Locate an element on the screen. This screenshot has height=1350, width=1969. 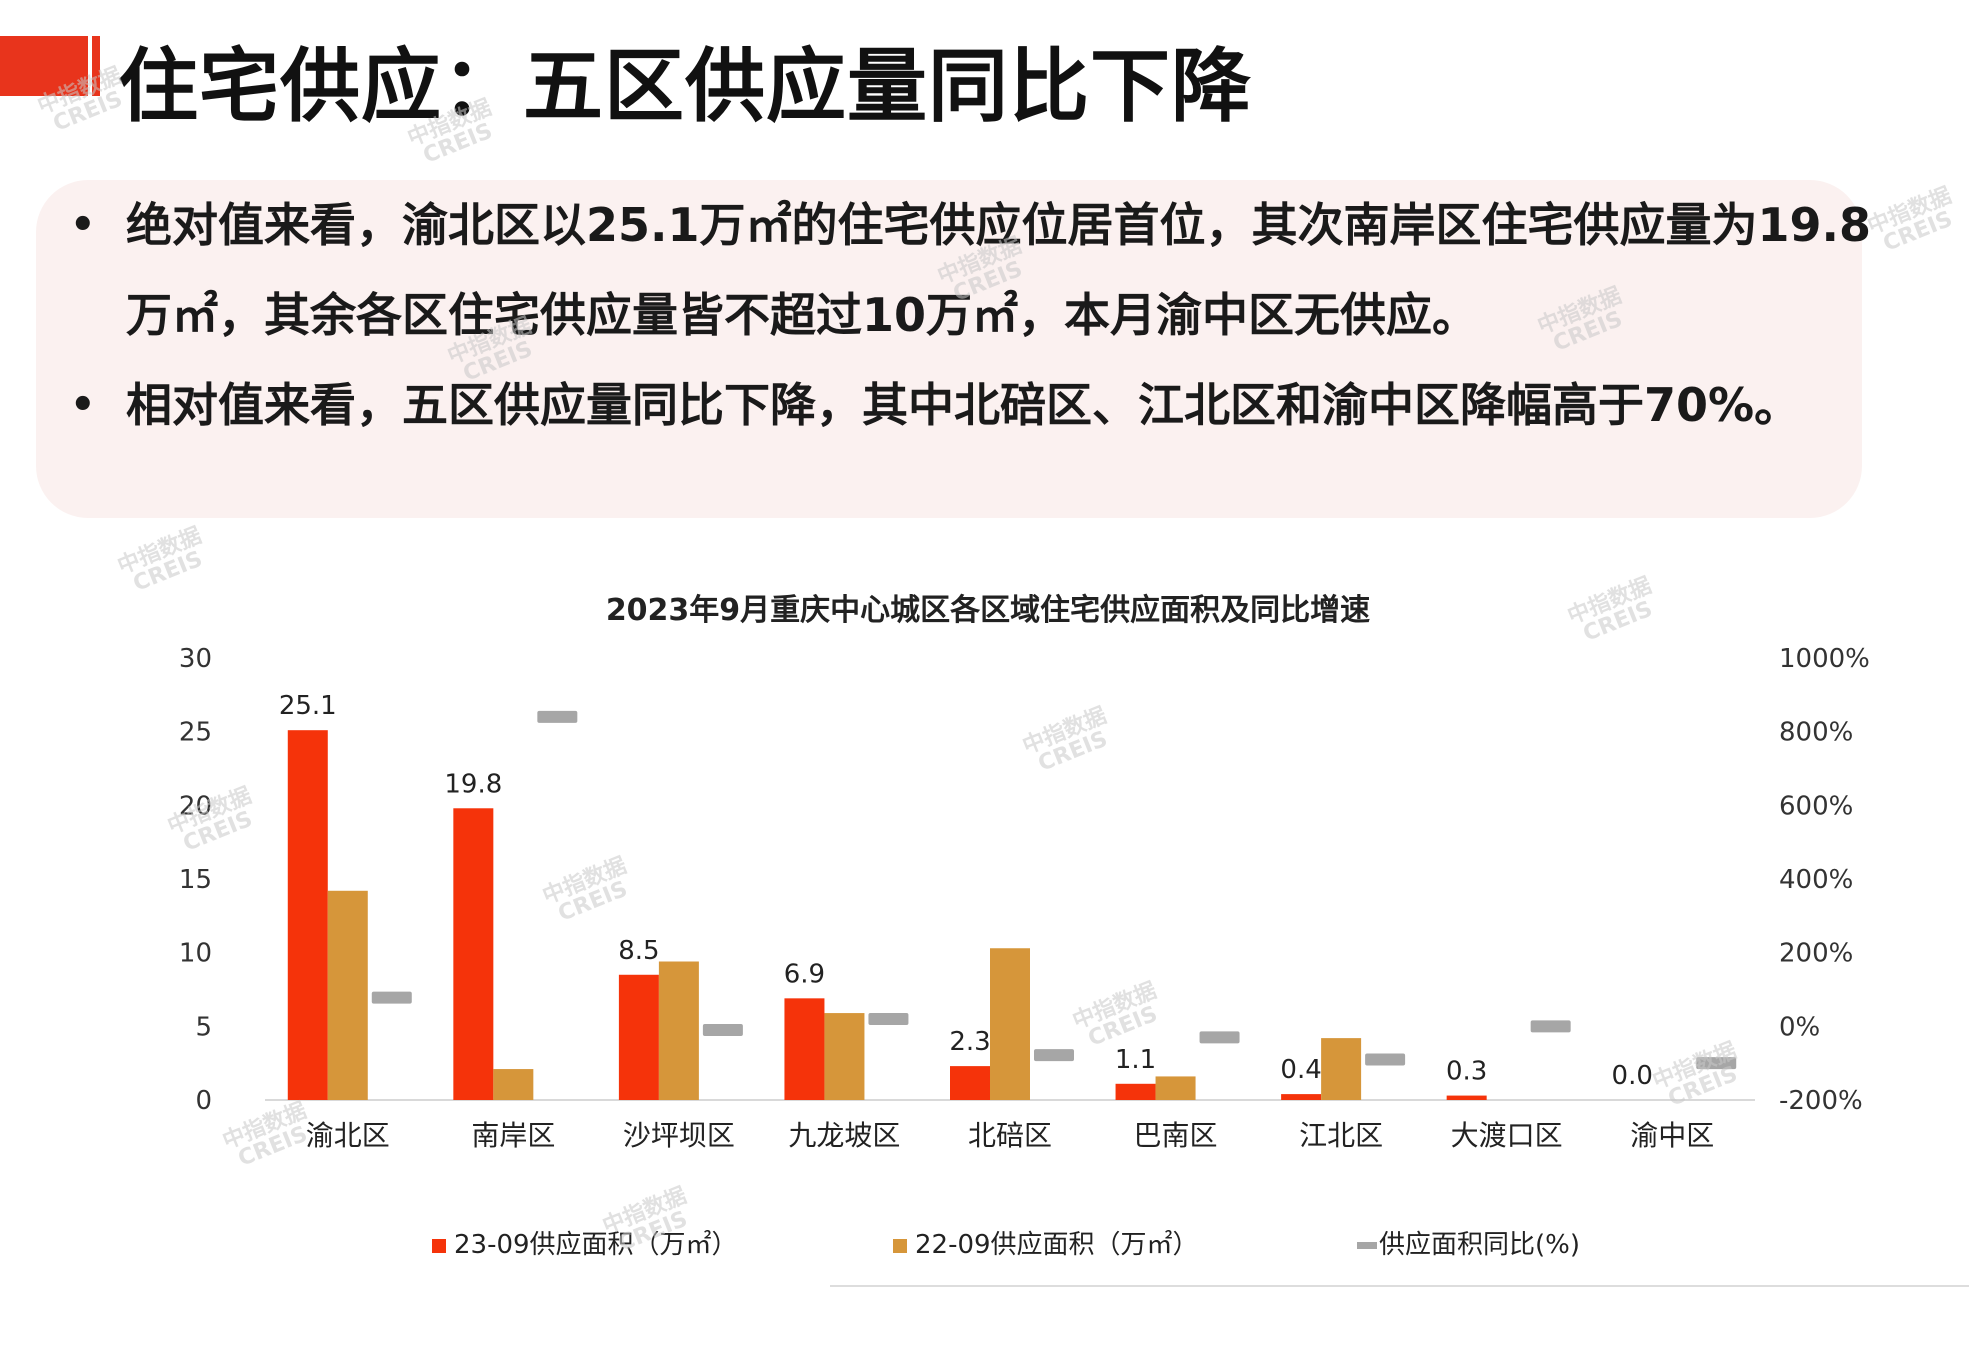
chart-title: 2023年9月重庆中心城区各区域住宅供应面积及同比增速 is located at coordinates (988, 610).